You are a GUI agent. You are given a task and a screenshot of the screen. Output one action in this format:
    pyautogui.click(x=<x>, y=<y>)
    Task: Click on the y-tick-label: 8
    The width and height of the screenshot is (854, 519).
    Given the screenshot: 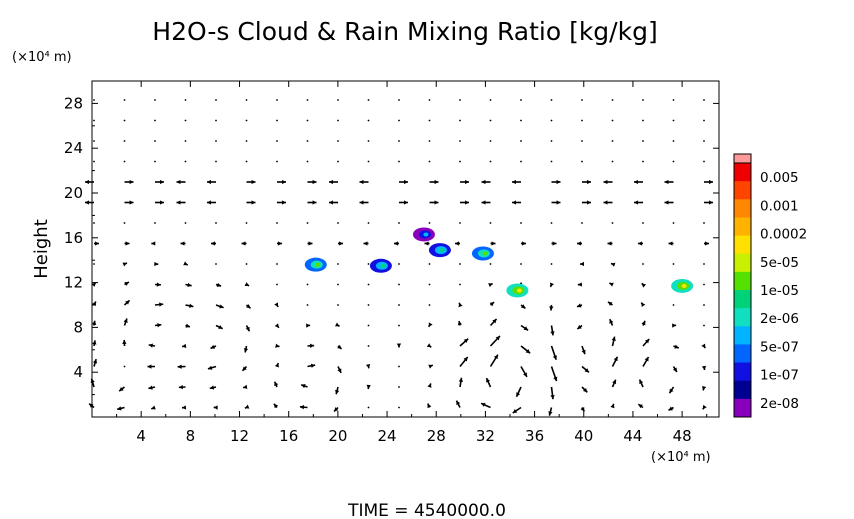 What is the action you would take?
    pyautogui.click(x=78, y=327)
    